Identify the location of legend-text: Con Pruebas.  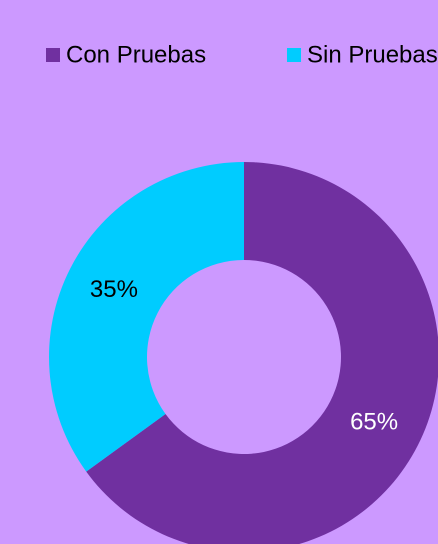
(136, 54).